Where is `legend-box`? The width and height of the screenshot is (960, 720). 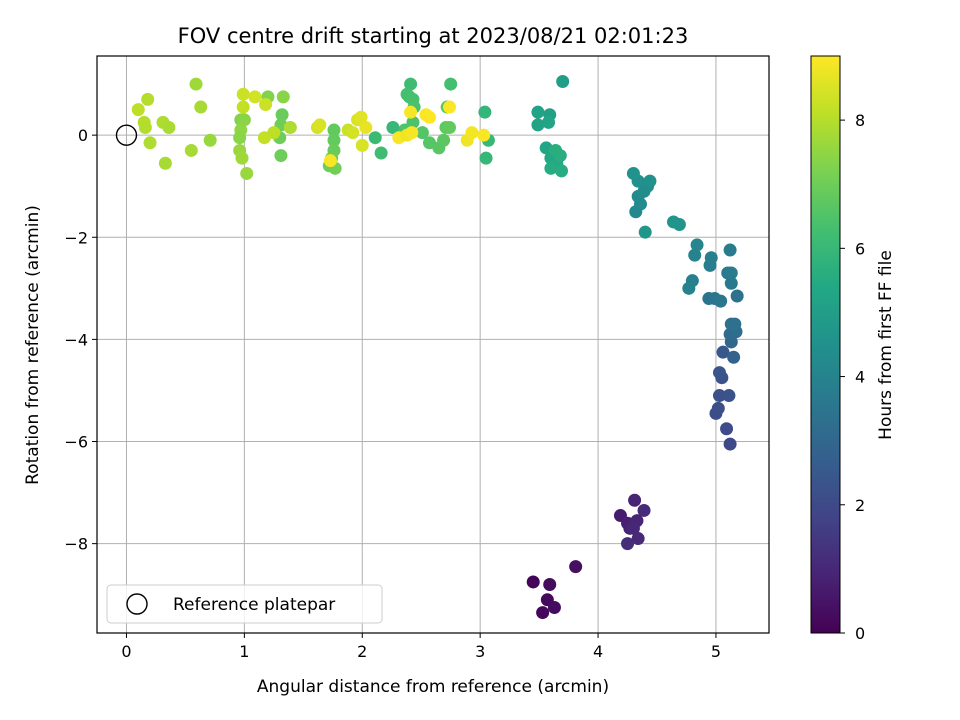
legend-box is located at coordinates (244, 604).